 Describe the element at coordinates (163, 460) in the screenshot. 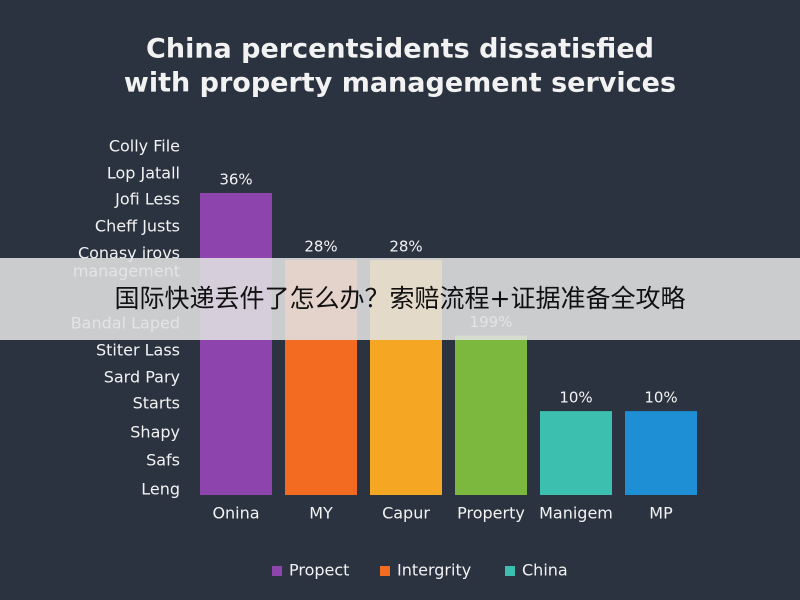

I see `y-label: Safs` at that location.